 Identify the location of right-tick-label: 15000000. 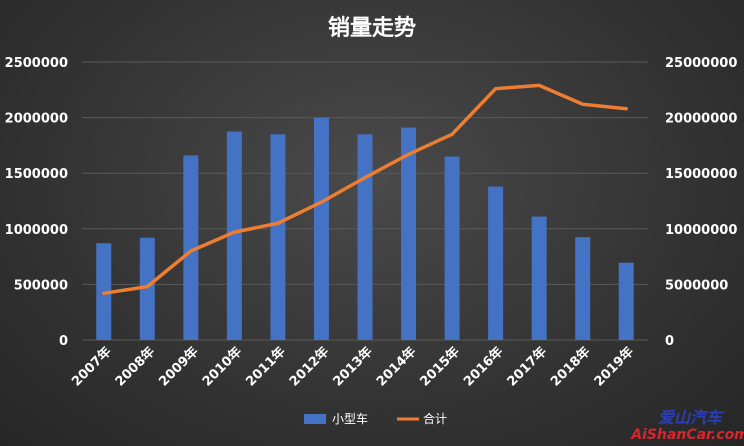
(701, 174).